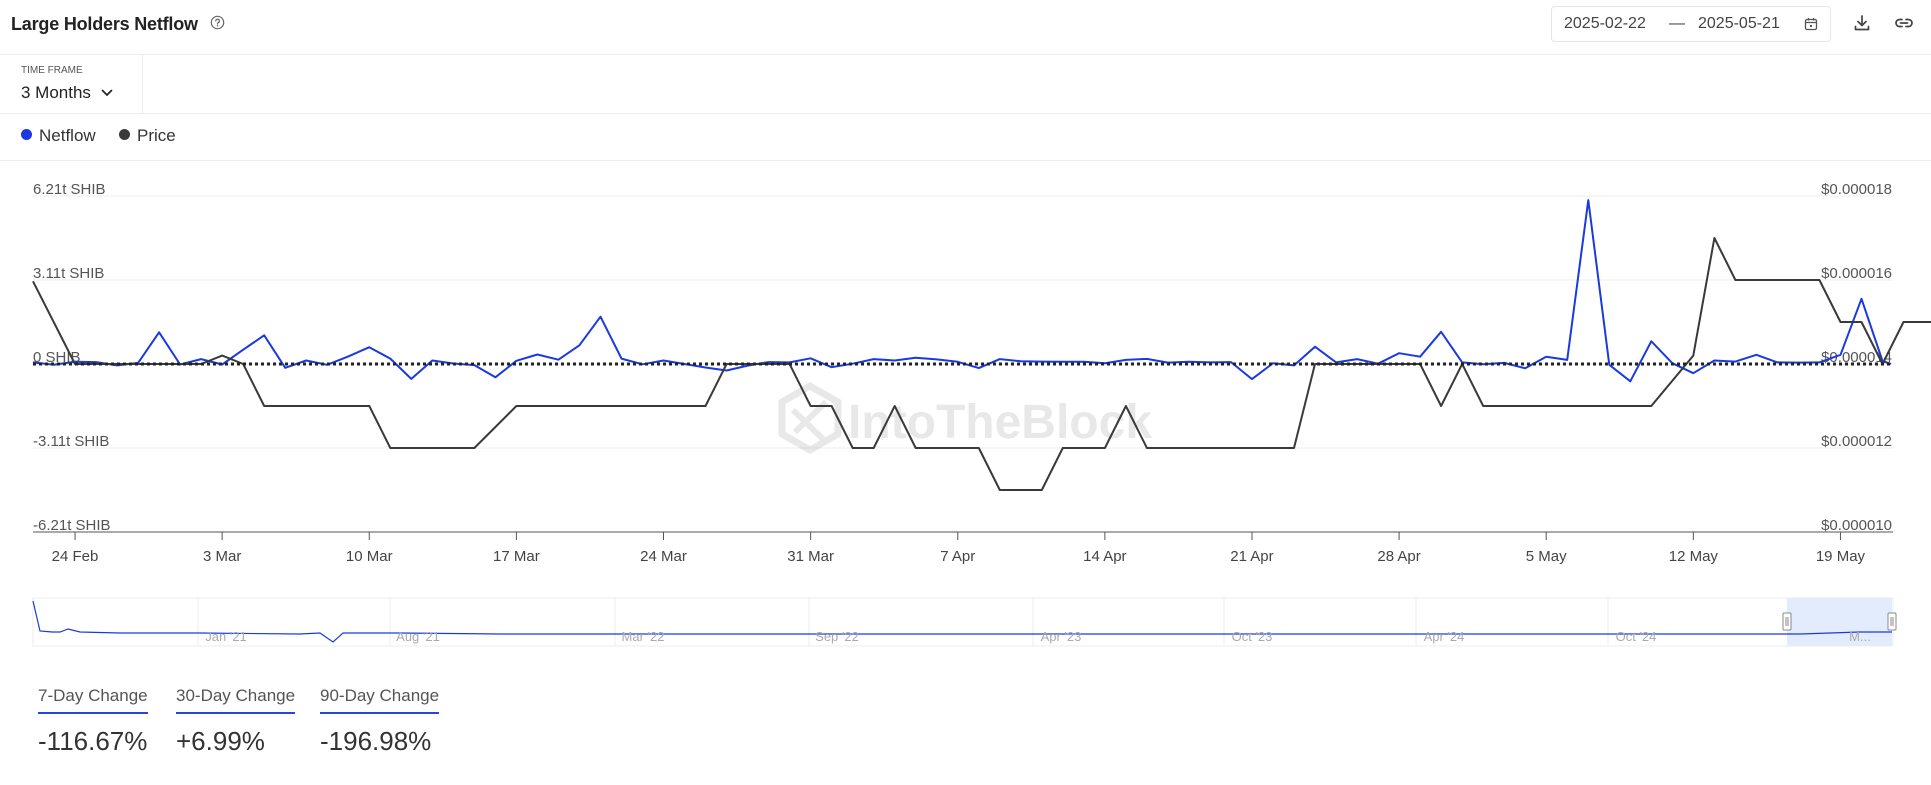  Describe the element at coordinates (104, 24) in the screenshot. I see `page-title: Large Holders Netflow` at that location.